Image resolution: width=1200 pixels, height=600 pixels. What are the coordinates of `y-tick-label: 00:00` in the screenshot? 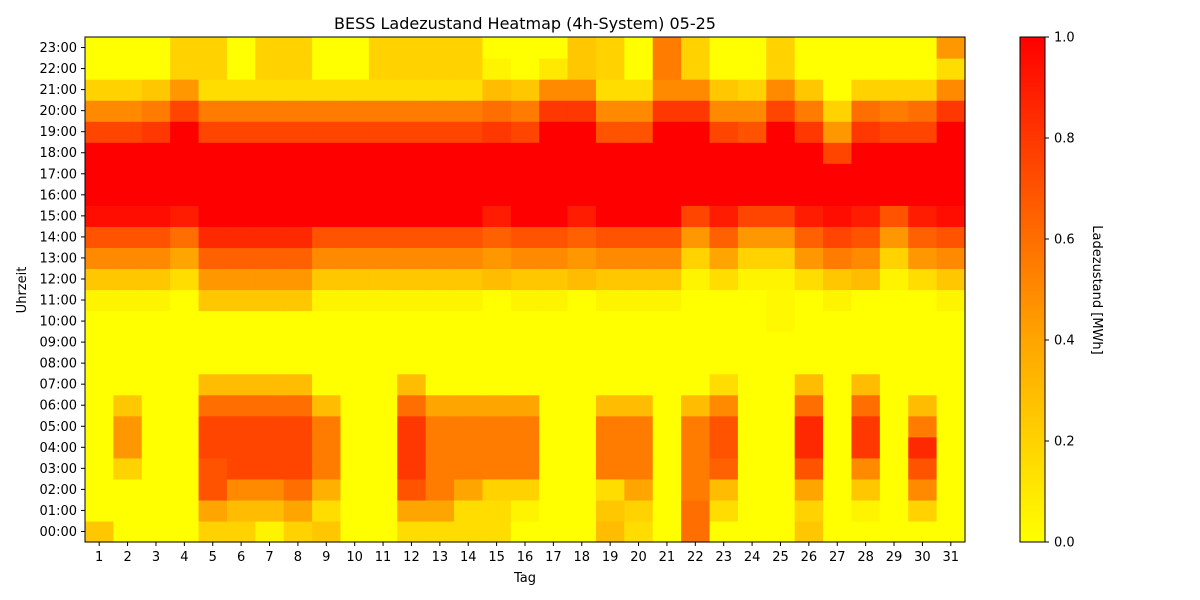 It's located at (58, 532).